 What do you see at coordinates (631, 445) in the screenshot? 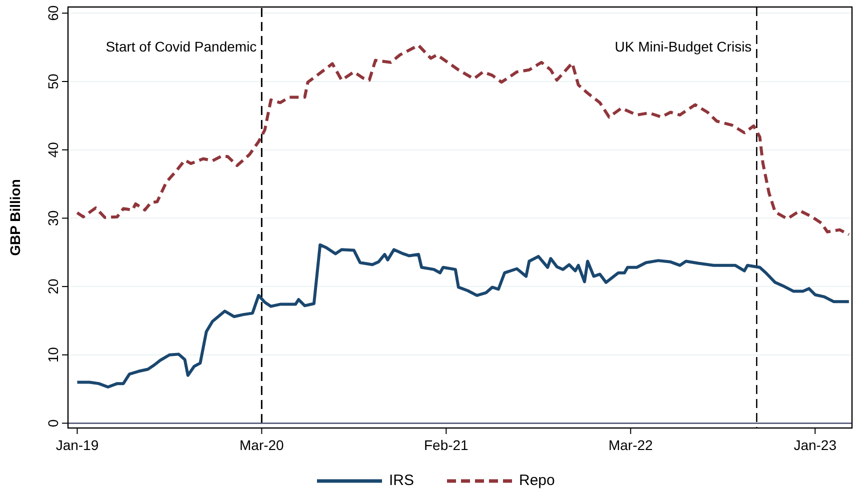
I see `x-tick-label: Mar-22` at bounding box center [631, 445].